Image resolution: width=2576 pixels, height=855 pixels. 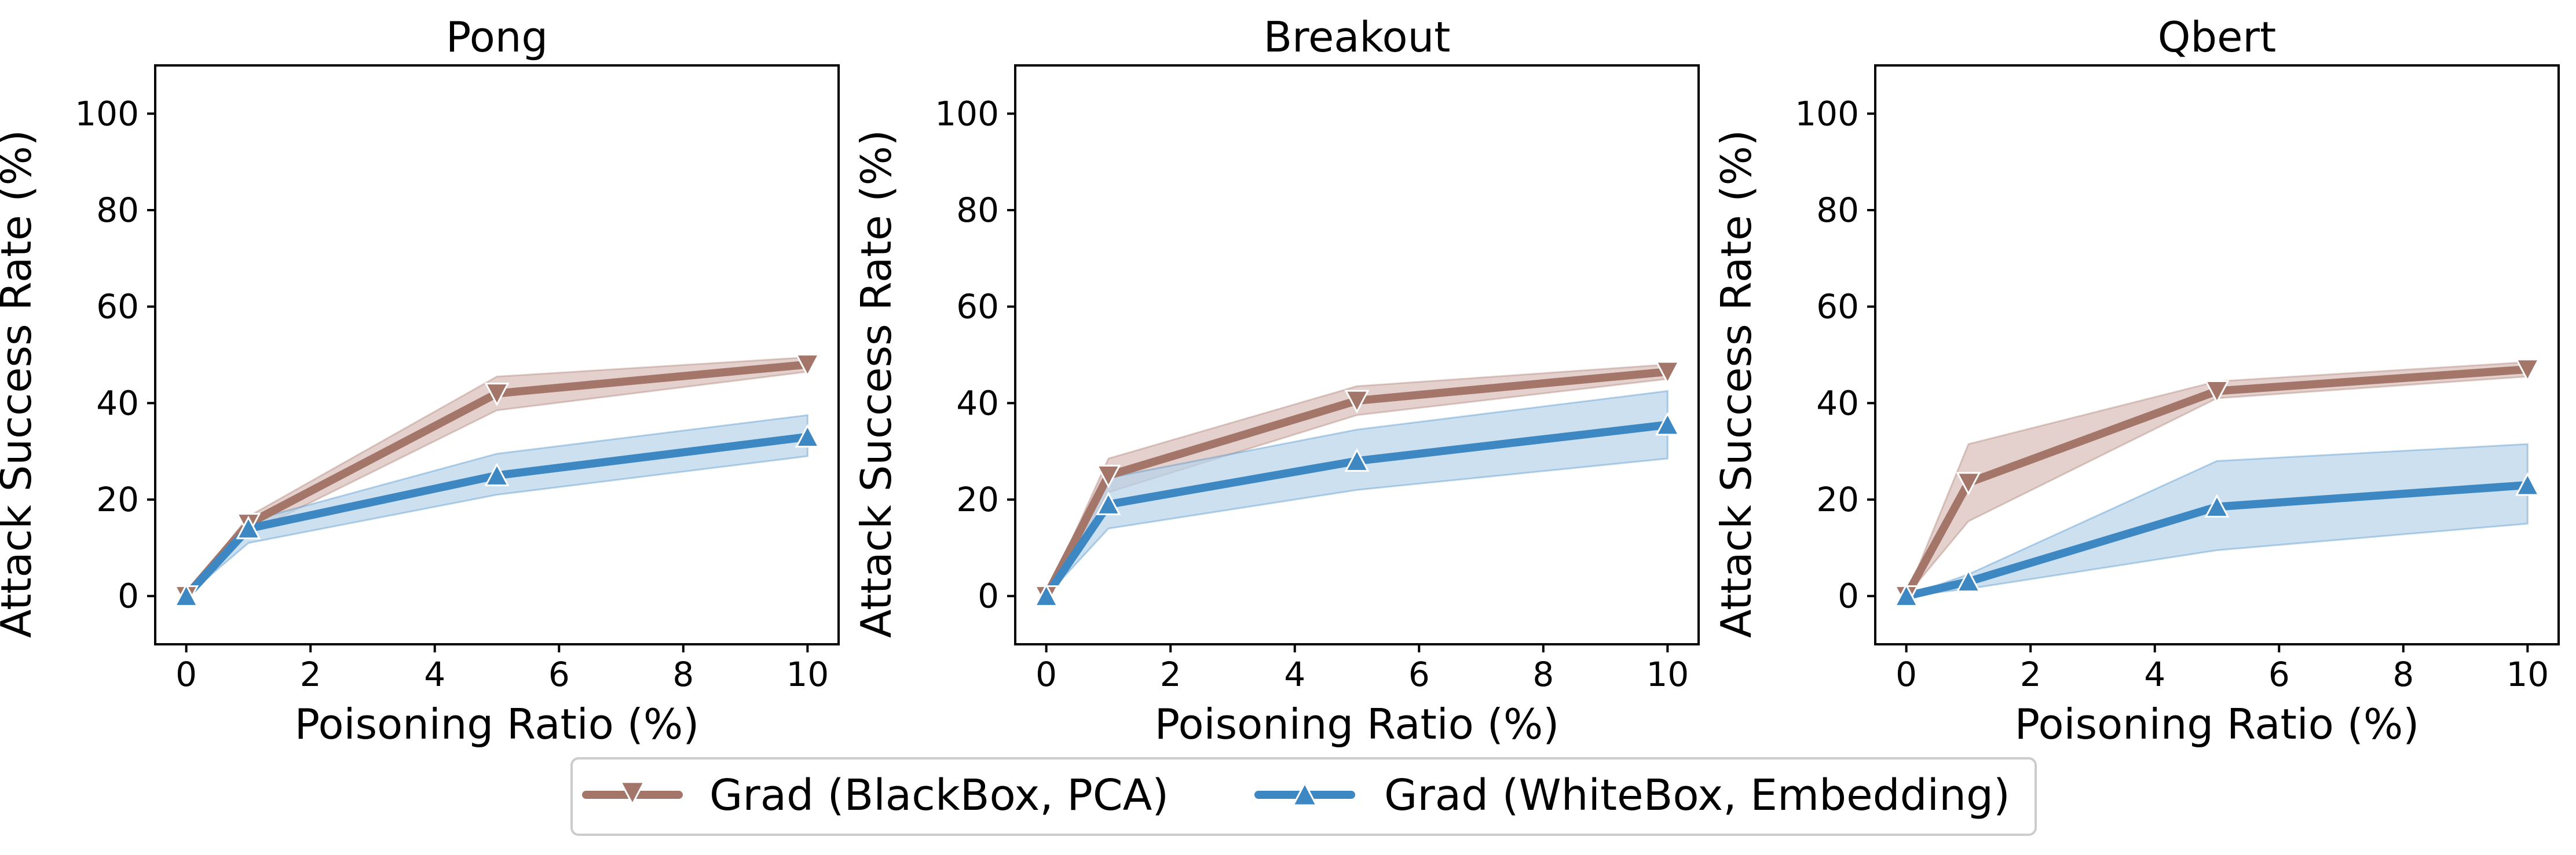 What do you see at coordinates (497, 37) in the screenshot?
I see `panel-title: Pong` at bounding box center [497, 37].